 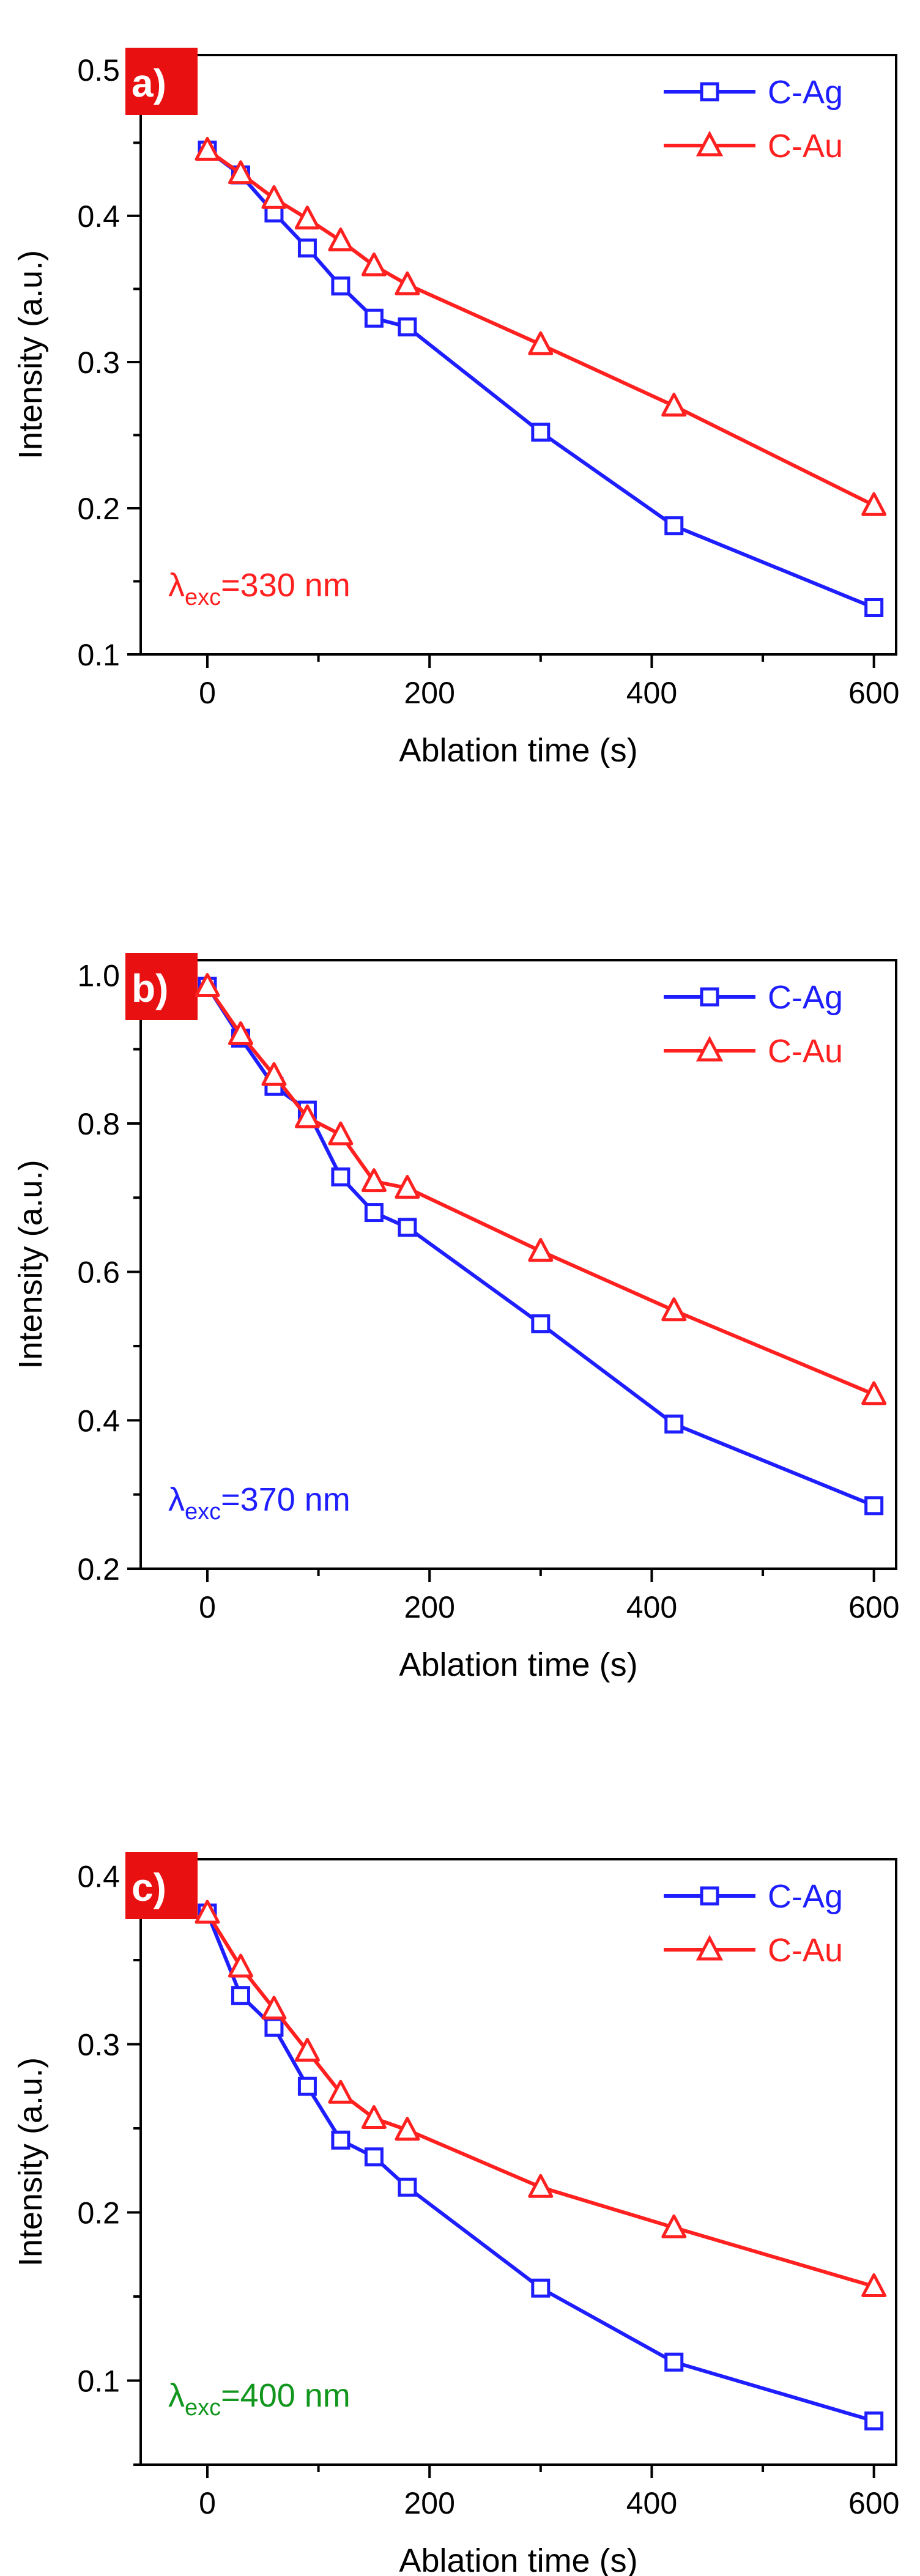 I want to click on excitation-annotation: λexc=370 nm, so click(x=259, y=1503).